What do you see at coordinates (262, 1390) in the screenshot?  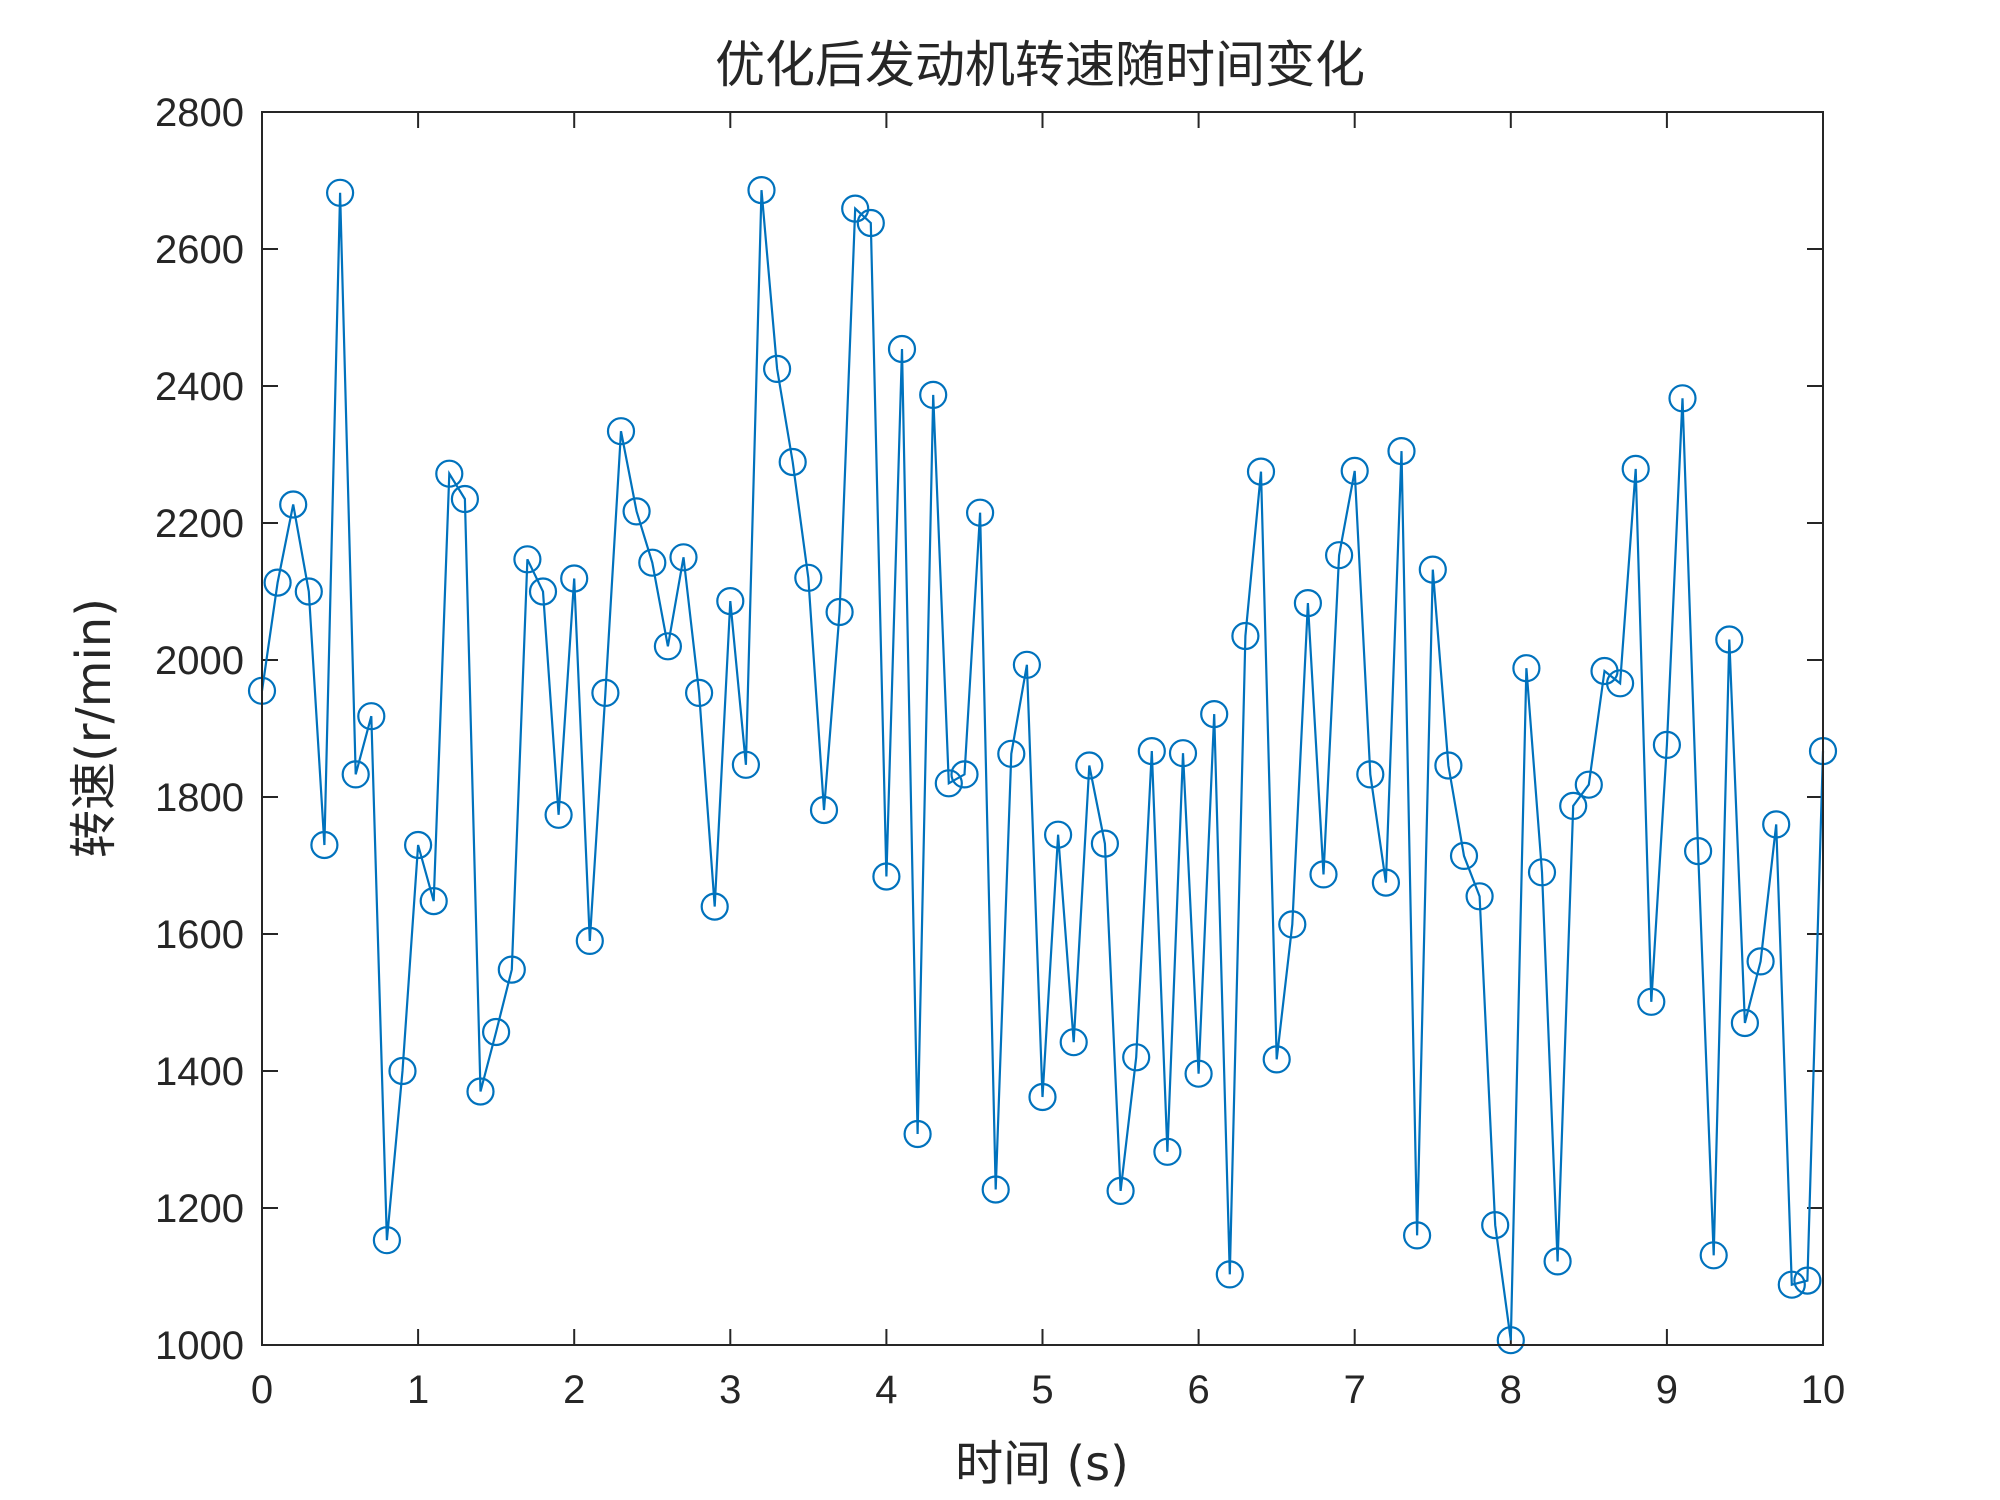 I see `x-tick-label: 0` at bounding box center [262, 1390].